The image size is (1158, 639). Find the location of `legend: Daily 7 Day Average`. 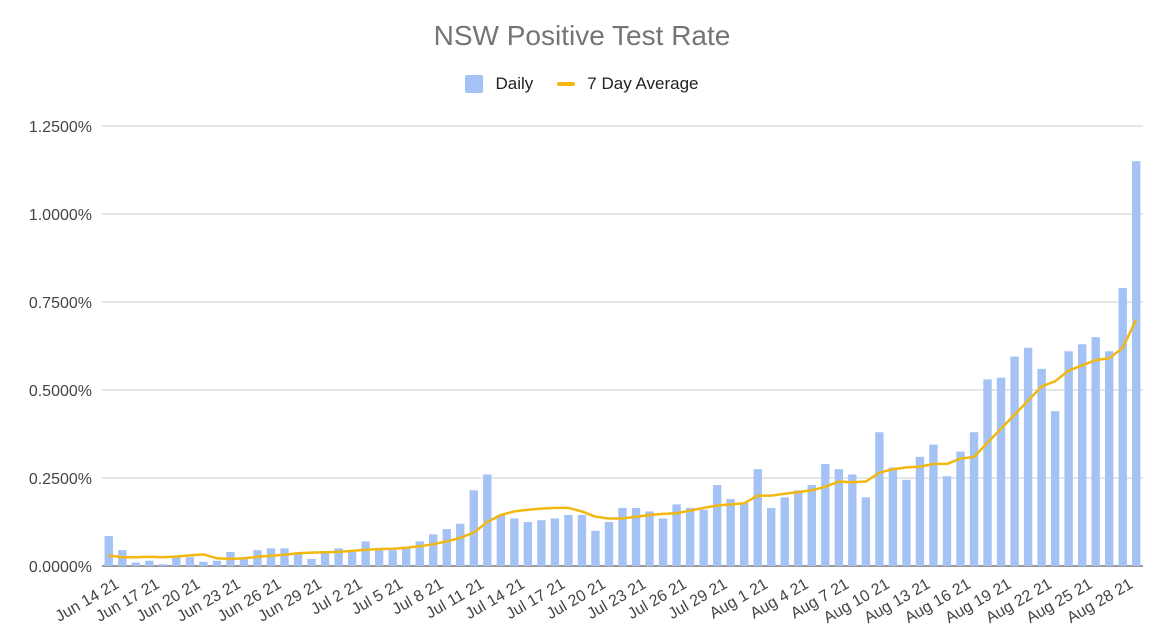

legend: Daily 7 Day Average is located at coordinates (579, 84).